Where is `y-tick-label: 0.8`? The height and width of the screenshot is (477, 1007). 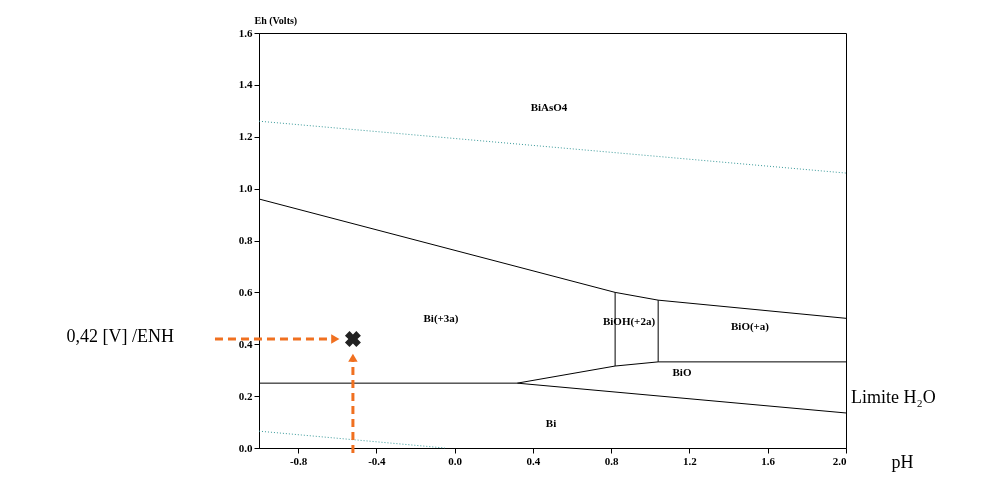
y-tick-label: 0.8 is located at coordinates (245, 240).